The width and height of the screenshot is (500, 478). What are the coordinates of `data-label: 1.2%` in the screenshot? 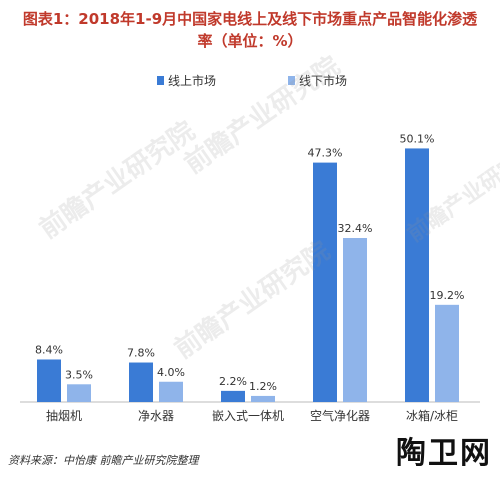 It's located at (263, 386).